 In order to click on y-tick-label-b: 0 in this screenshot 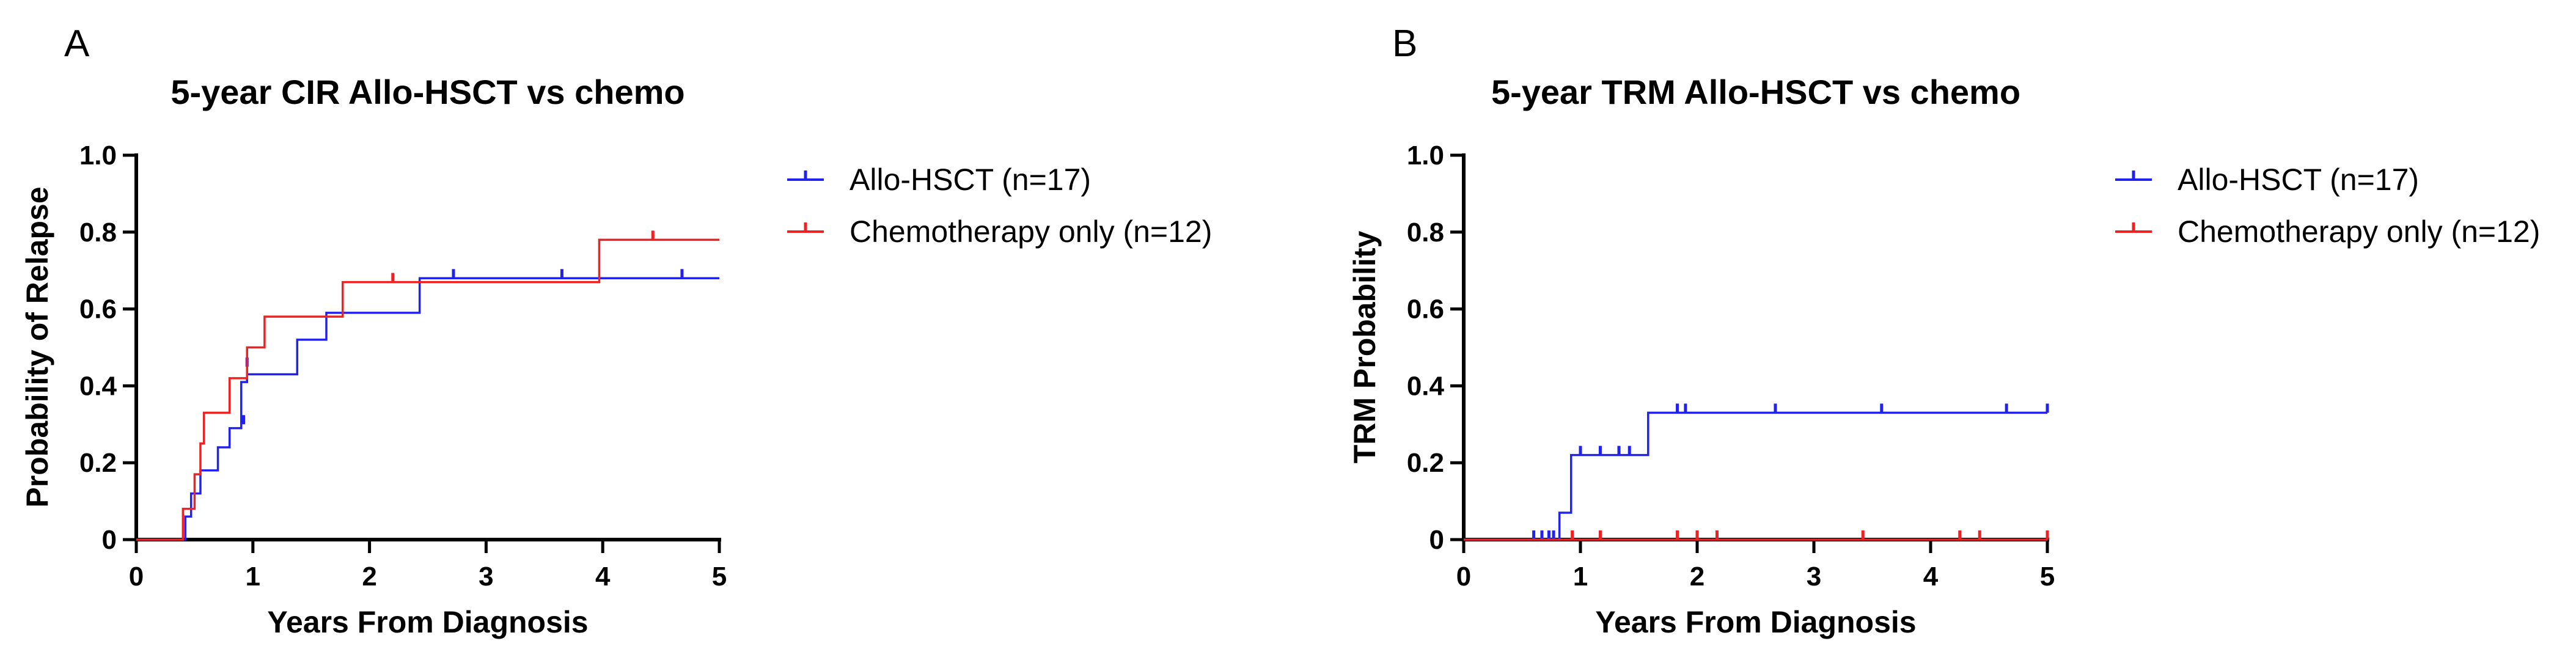, I will do `click(1436, 540)`.